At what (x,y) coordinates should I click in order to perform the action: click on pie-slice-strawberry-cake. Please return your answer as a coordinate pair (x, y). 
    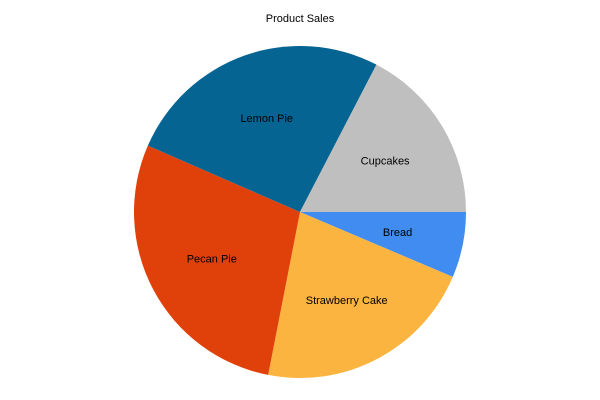
    Looking at the image, I should click on (360, 295).